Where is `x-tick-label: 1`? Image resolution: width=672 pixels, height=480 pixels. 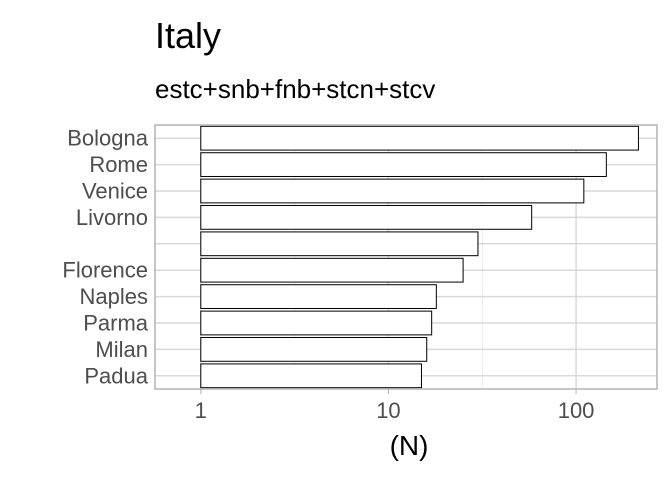
x-tick-label: 1 is located at coordinates (201, 410).